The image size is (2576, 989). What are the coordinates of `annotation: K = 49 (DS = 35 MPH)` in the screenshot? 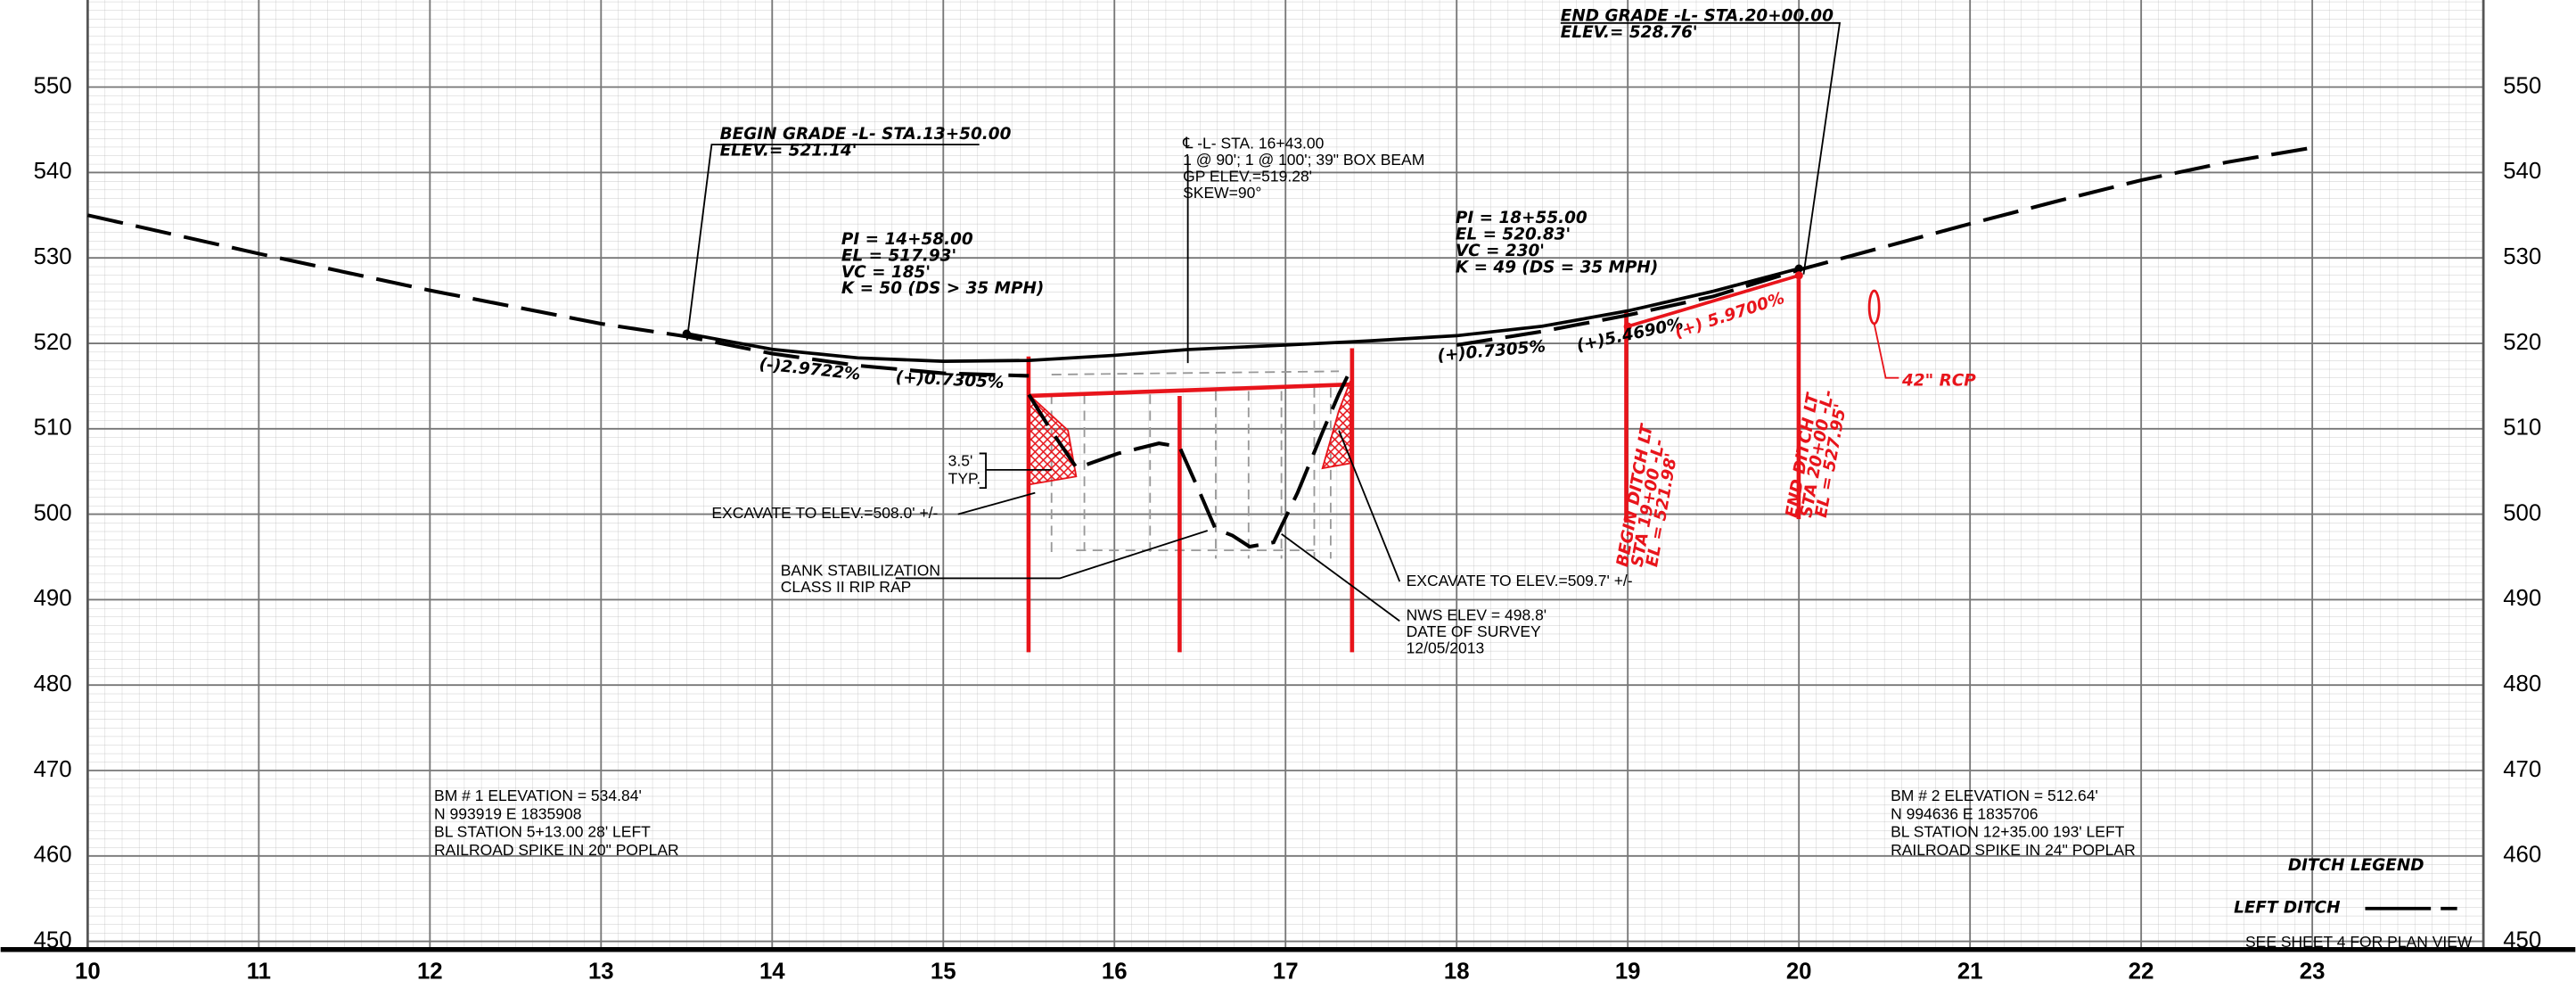 It's located at (1557, 267).